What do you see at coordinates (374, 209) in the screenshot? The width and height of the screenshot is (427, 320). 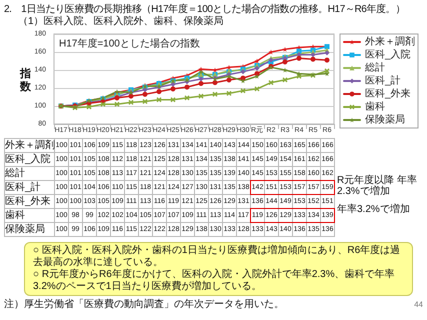 I see `text: 年率3.2%で増加` at bounding box center [374, 209].